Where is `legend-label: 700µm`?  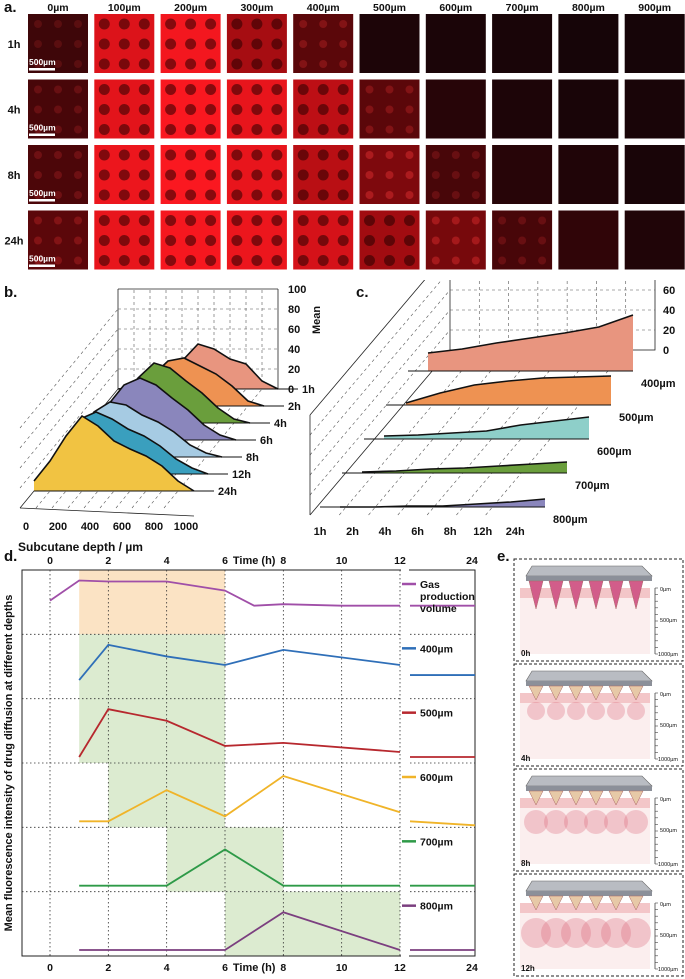 legend-label: 700µm is located at coordinates (436, 842).